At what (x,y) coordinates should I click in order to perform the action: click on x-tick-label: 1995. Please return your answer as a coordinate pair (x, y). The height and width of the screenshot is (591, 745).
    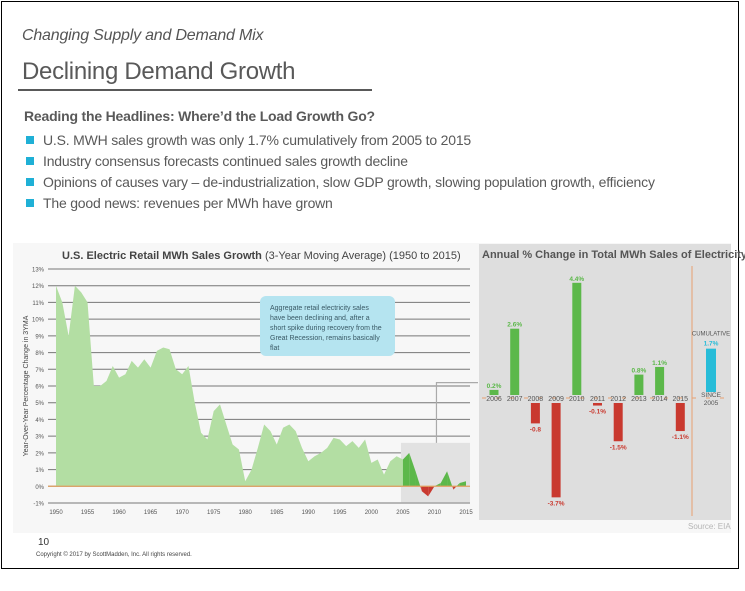
    Looking at the image, I should click on (340, 513).